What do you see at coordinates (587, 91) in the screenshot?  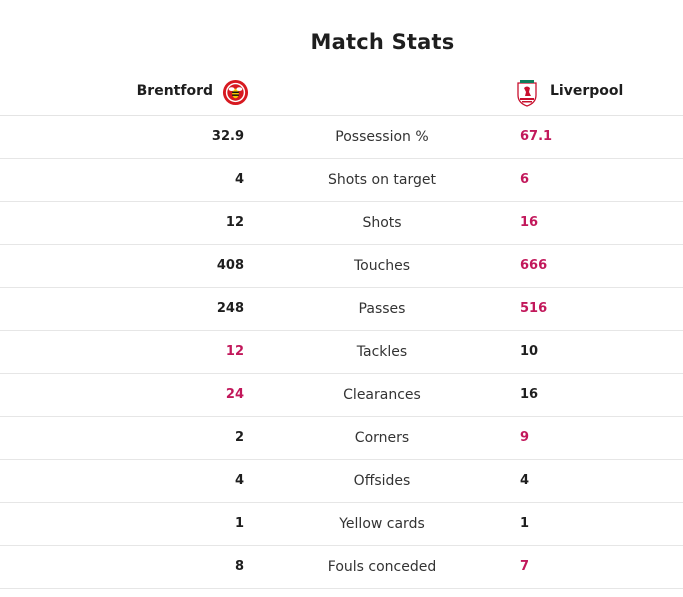 I see `away-team-name: Liverpool` at bounding box center [587, 91].